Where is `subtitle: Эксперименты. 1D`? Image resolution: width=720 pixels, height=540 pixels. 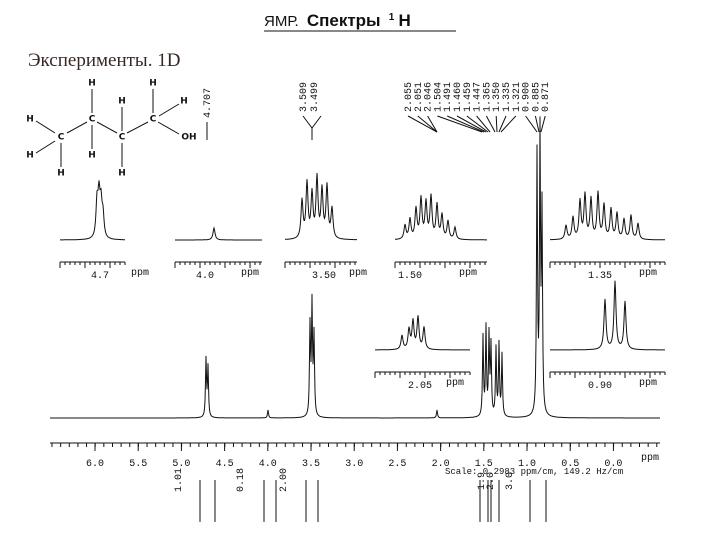
subtitle: Эксперименты. 1D is located at coordinates (104, 60).